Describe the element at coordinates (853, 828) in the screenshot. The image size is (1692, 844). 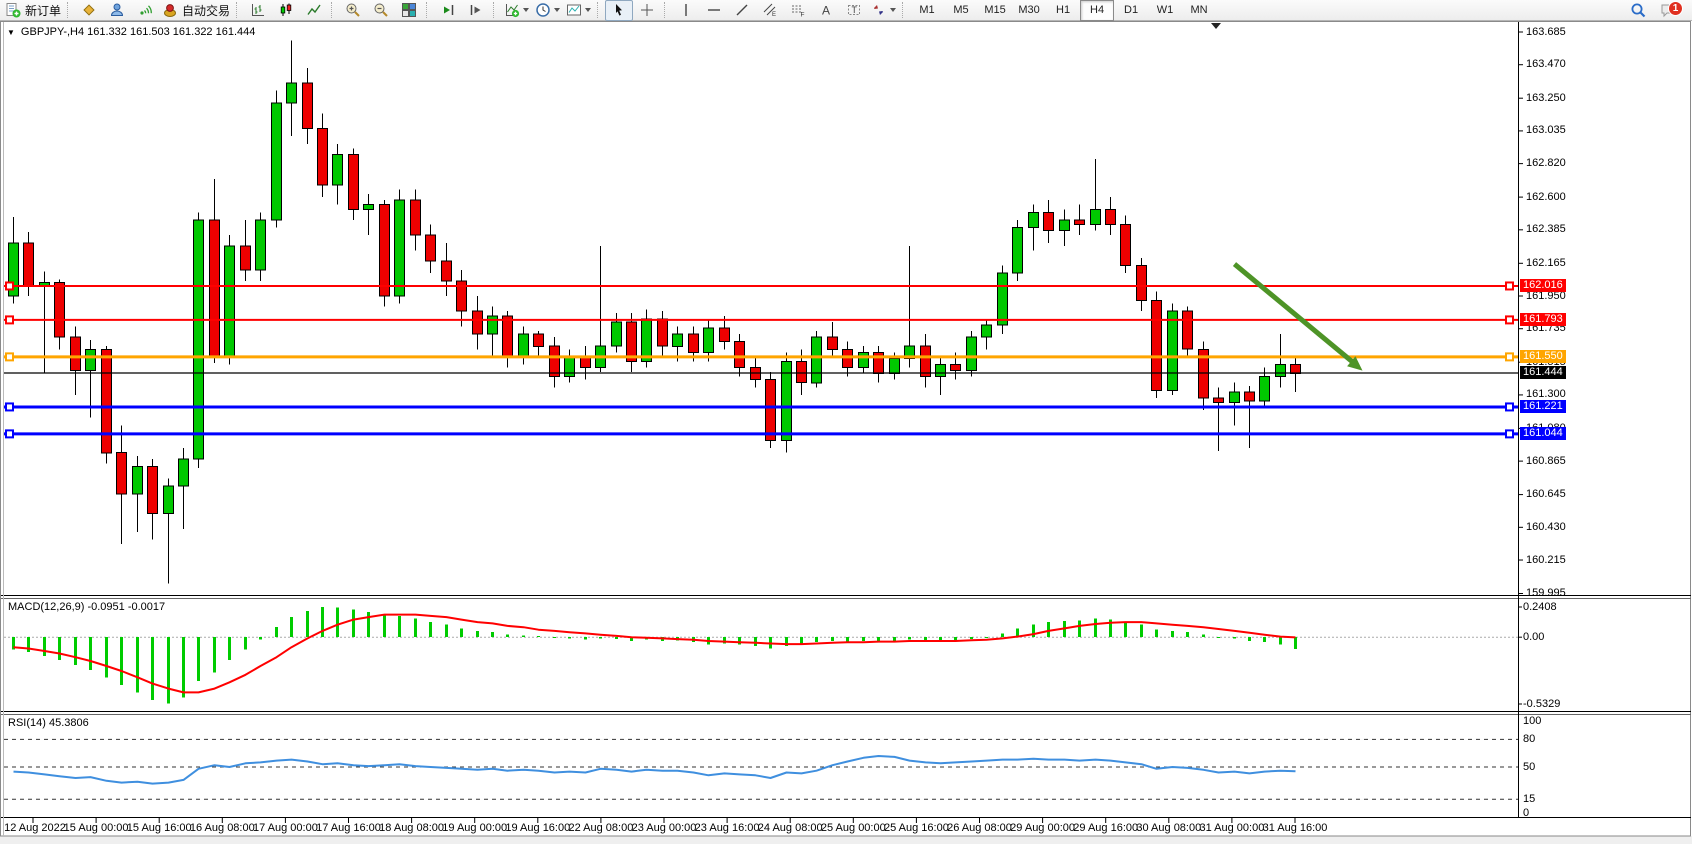
I see `time-axis-label: 25 Aug 00:00` at that location.